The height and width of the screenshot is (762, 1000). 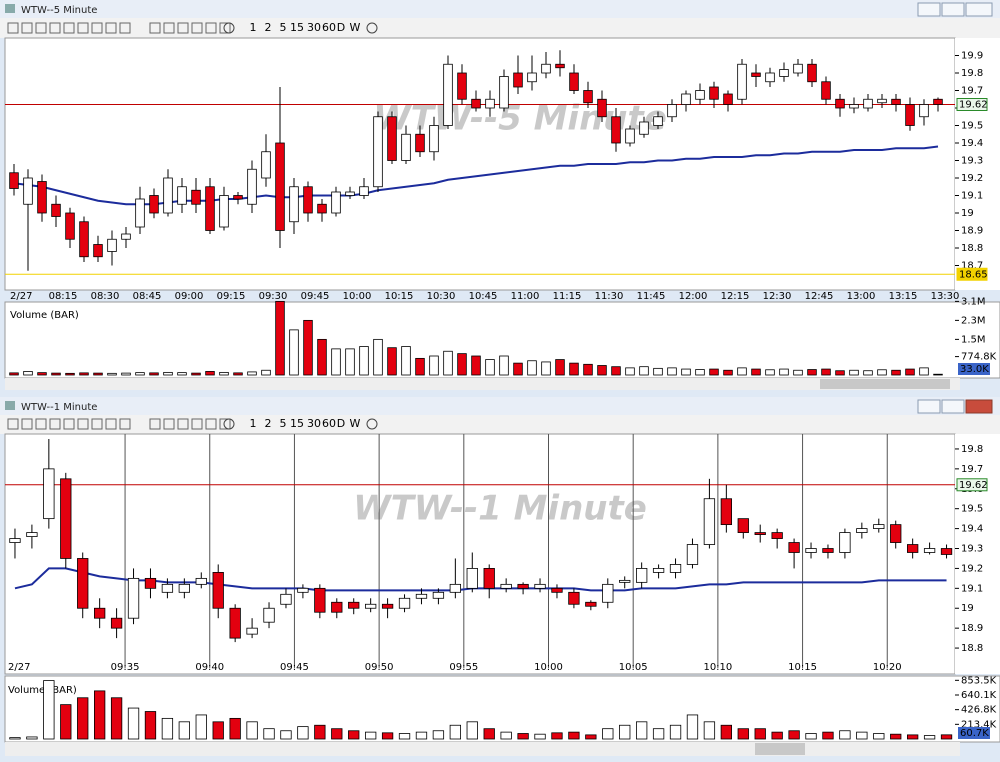 I want to click on window-title: WTW--5 Minute, so click(x=59, y=10).